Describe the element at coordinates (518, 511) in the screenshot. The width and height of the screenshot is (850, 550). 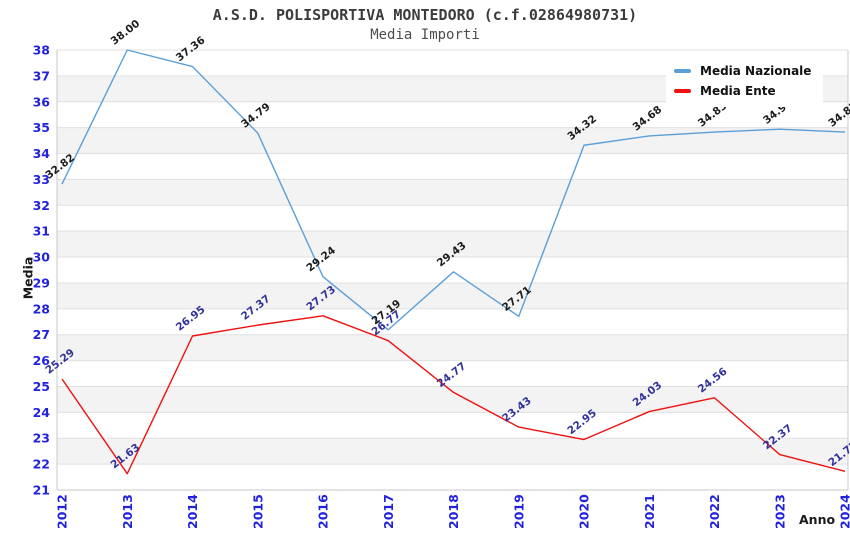
I see `svg-text: 2019` at that location.